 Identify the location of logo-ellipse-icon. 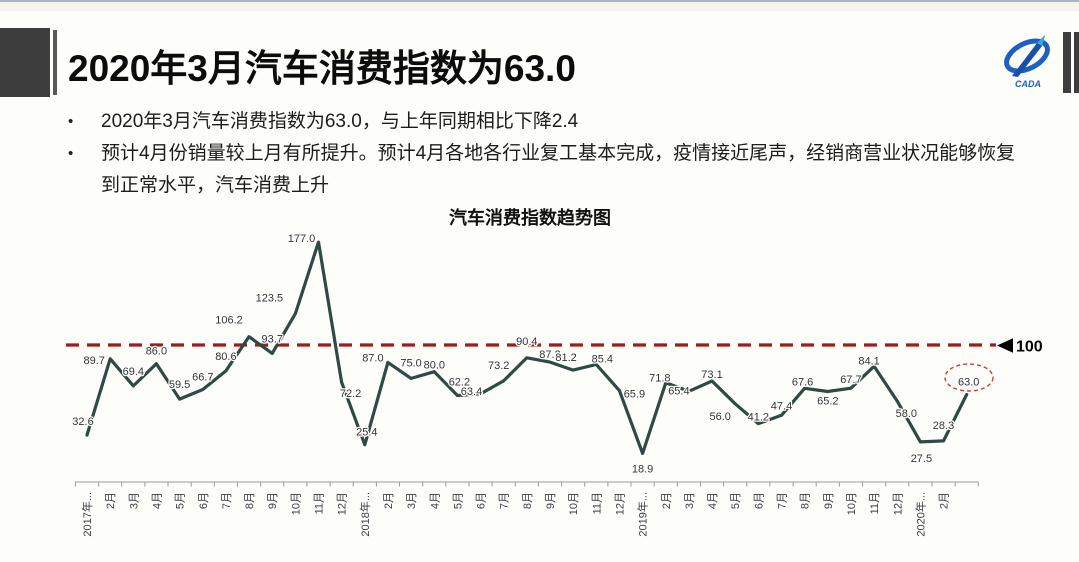
(1027, 56).